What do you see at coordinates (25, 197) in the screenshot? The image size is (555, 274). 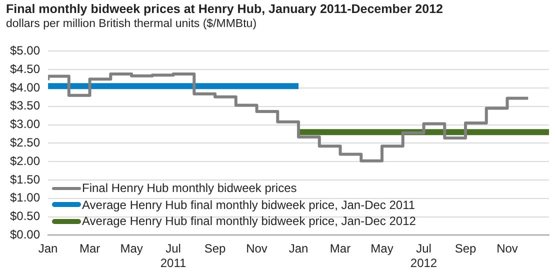 I see `y-tick-label: $1.00` at bounding box center [25, 197].